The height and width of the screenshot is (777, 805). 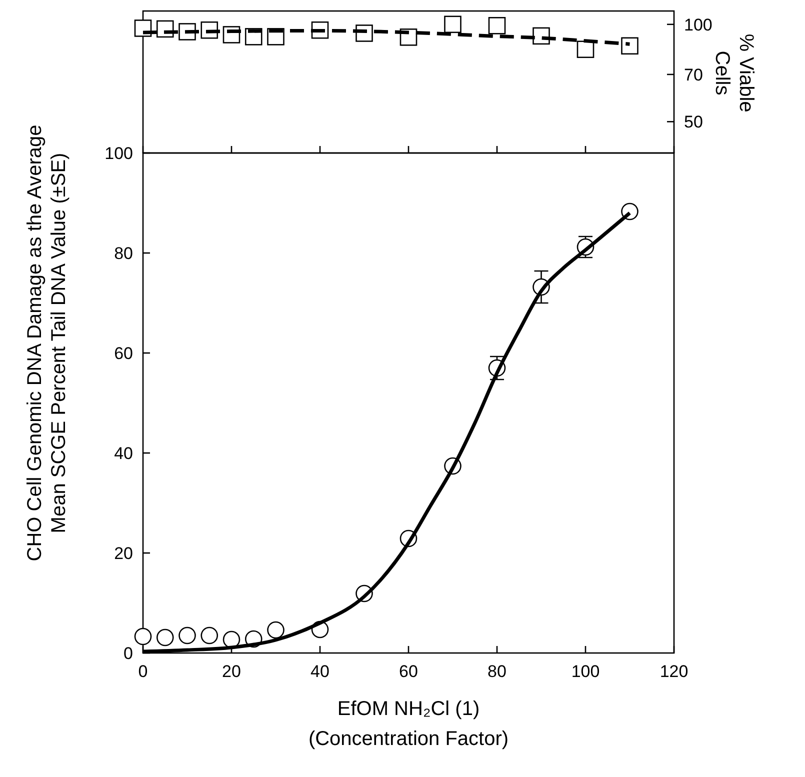 What do you see at coordinates (585, 671) in the screenshot?
I see `x-tick-label: 100` at bounding box center [585, 671].